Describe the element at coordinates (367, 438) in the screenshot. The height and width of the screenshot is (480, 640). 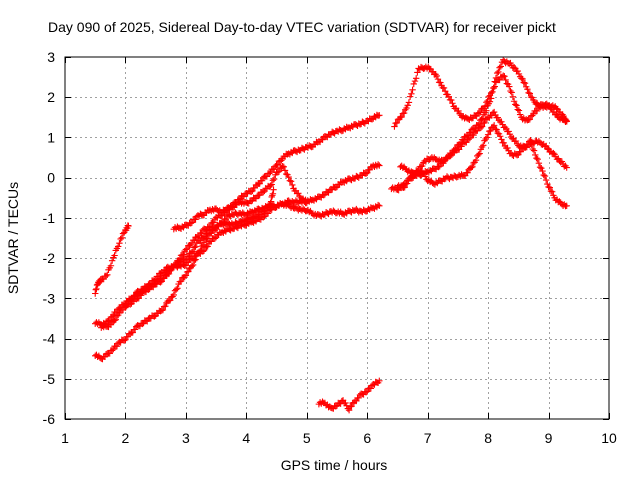
I see `x-tick-label: 6` at that location.